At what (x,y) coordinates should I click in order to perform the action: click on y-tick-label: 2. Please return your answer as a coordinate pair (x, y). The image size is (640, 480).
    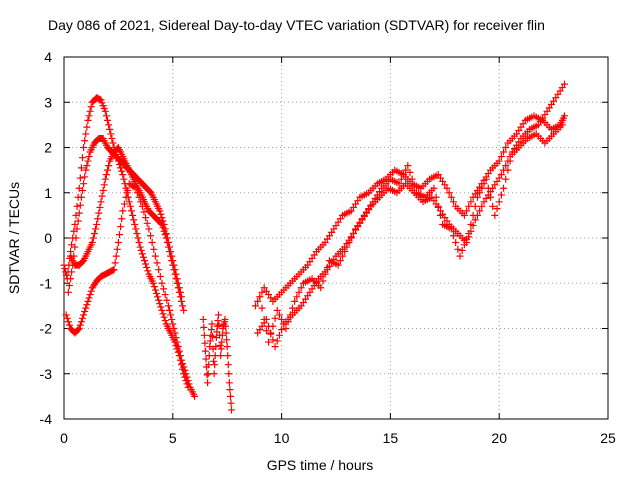
    Looking at the image, I should click on (48, 148).